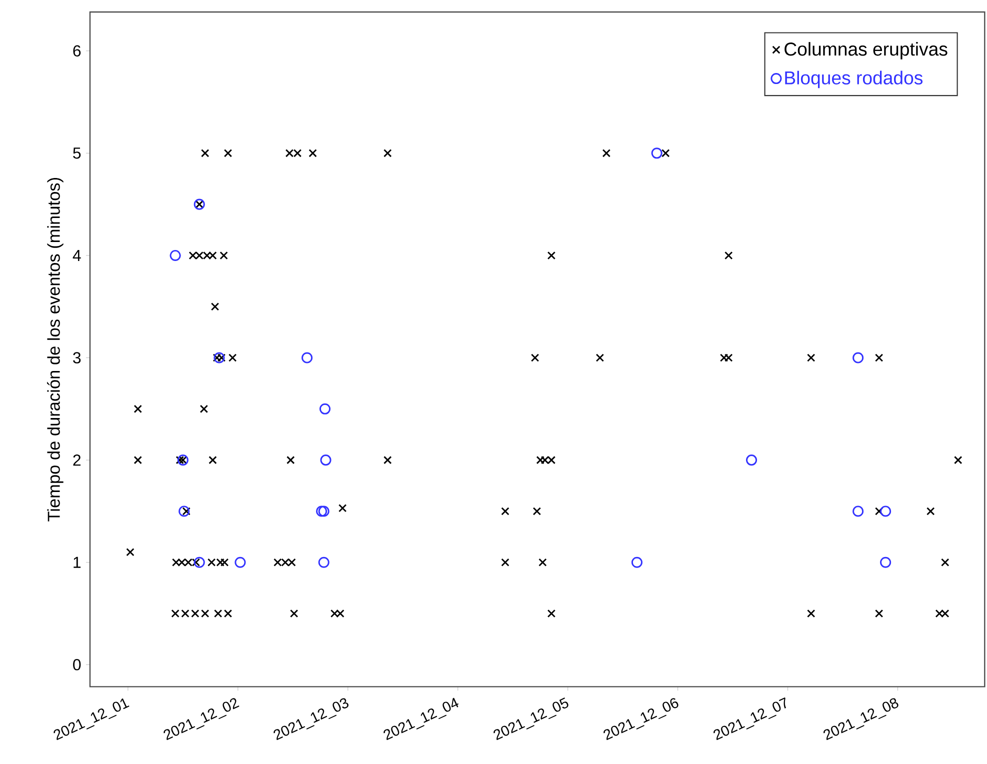 Image resolution: width=987 pixels, height=764 pixels. Describe the element at coordinates (76, 255) in the screenshot. I see `y-tick-label: 4` at that location.